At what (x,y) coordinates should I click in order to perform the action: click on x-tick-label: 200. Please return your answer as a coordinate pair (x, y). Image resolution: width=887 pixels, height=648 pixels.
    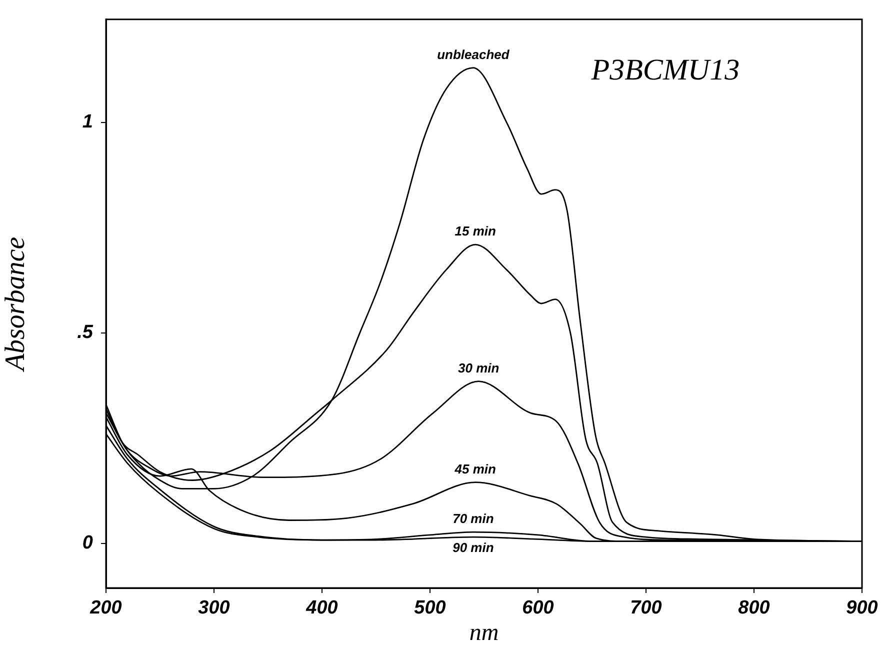
    Looking at the image, I should click on (105, 608).